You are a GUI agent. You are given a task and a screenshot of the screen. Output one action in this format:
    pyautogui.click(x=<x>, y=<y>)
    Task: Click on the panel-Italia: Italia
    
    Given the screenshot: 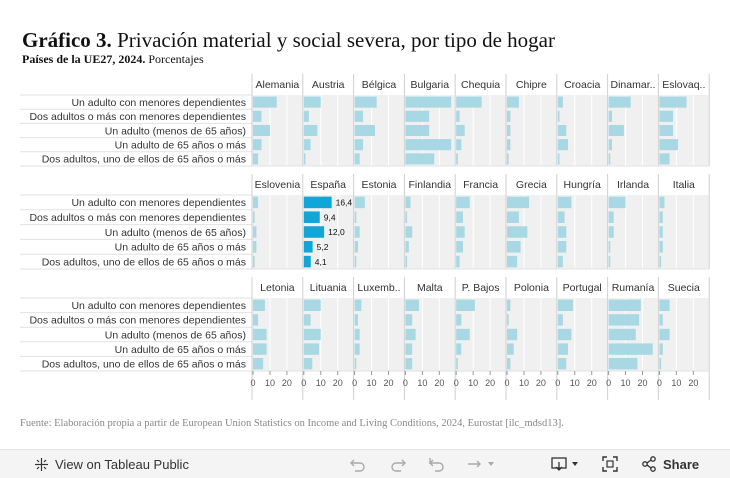 What is the action you would take?
    pyautogui.click(x=683, y=221)
    